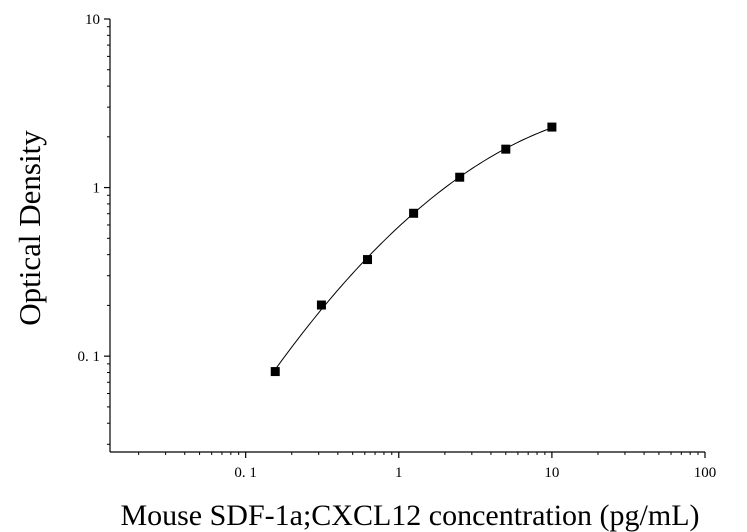  What do you see at coordinates (92, 20) in the screenshot?
I see `y-tick-label: 10` at bounding box center [92, 20].